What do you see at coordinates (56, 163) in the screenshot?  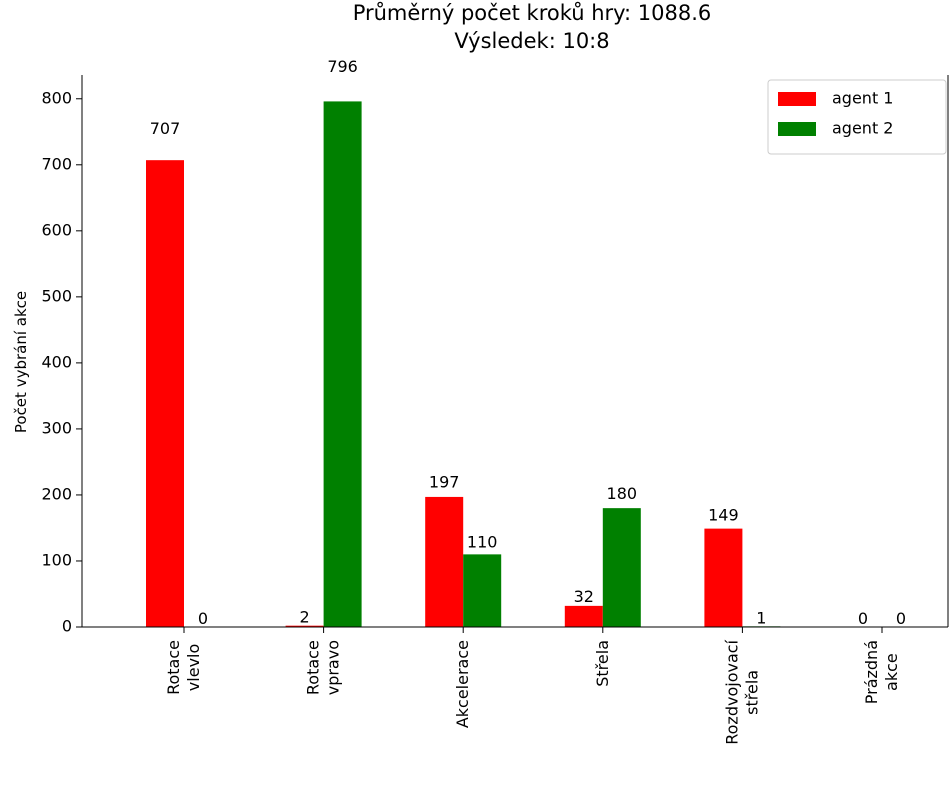 I see `y-tick-label: 700` at bounding box center [56, 163].